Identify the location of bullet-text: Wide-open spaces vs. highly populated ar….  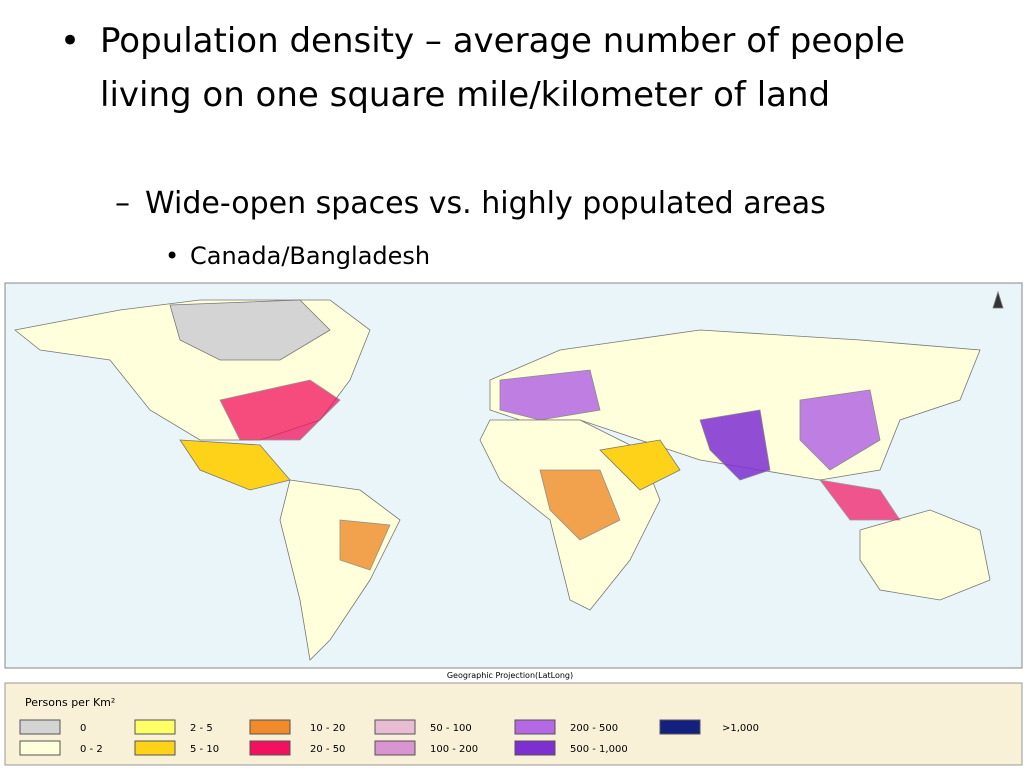
(485, 203).